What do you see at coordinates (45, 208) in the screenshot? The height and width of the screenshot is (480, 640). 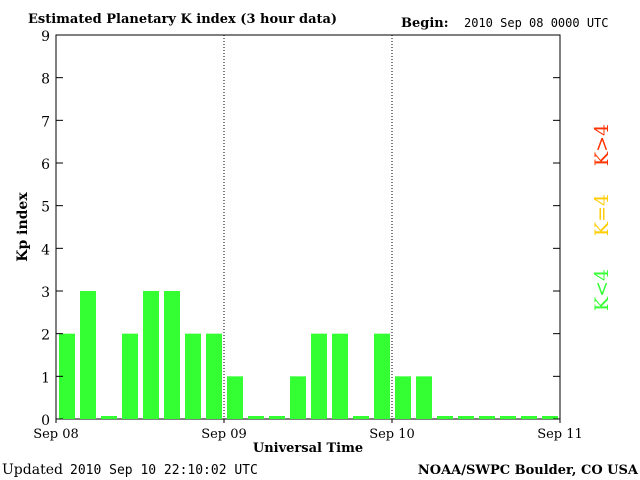 I see `y-tick-label: 5` at bounding box center [45, 208].